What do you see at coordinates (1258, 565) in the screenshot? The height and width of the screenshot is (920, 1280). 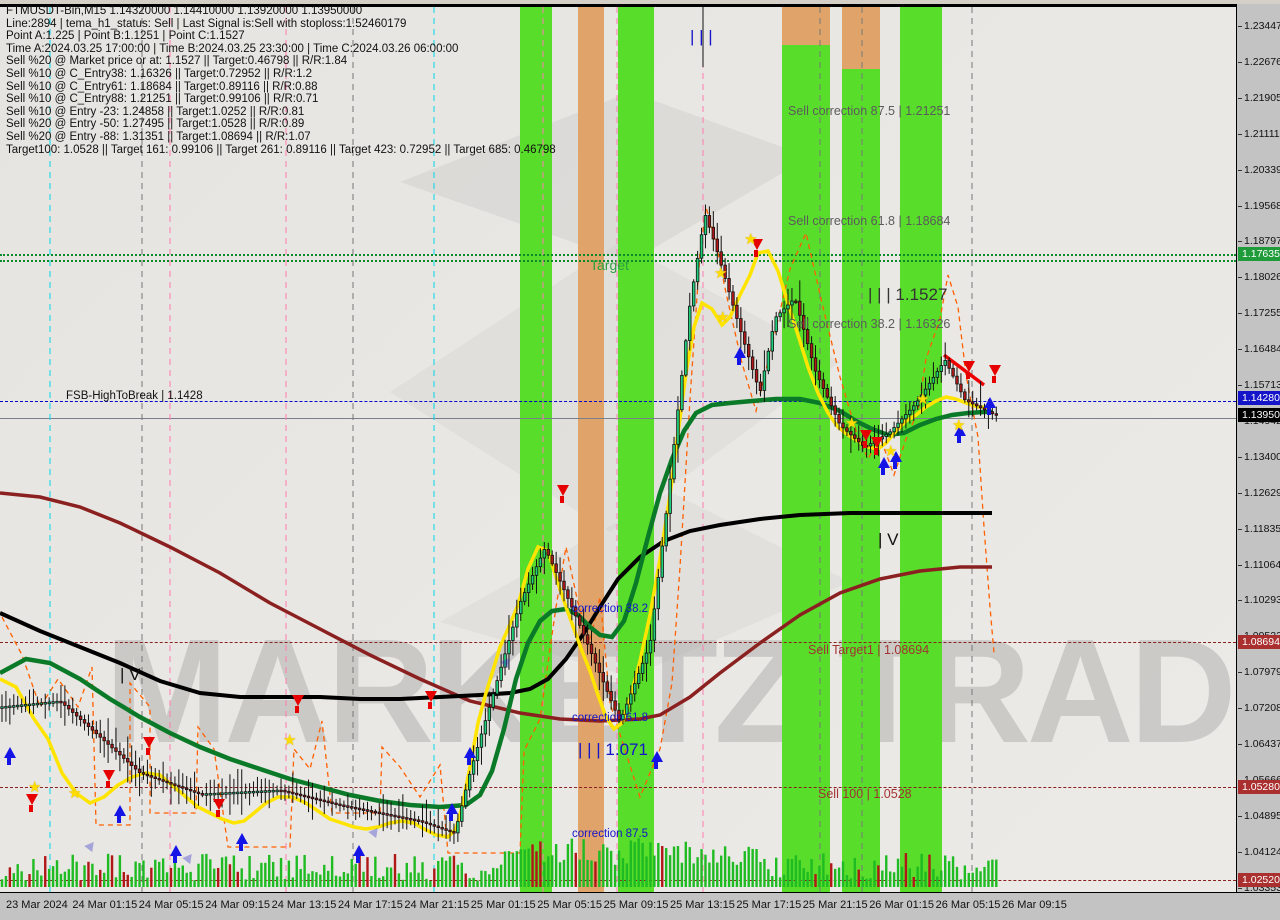 I see `price-tick: 1.11064` at bounding box center [1258, 565].